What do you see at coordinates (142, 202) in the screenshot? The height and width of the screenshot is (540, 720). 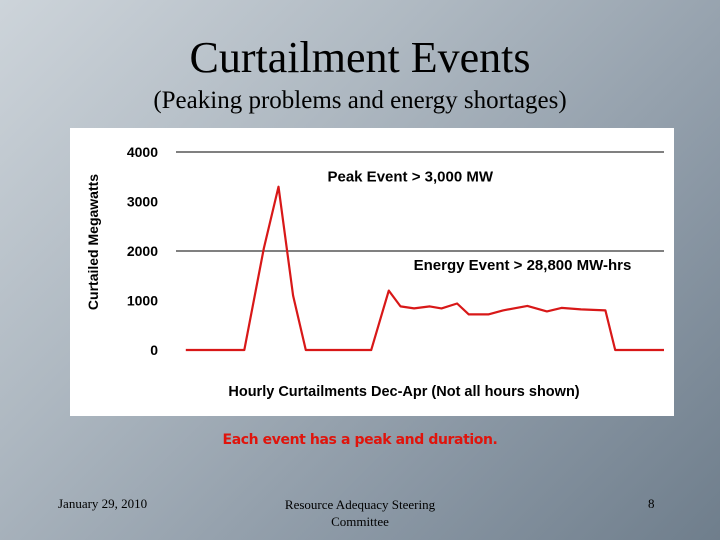 I see `y-tick-label-3000: 3000` at bounding box center [142, 202].